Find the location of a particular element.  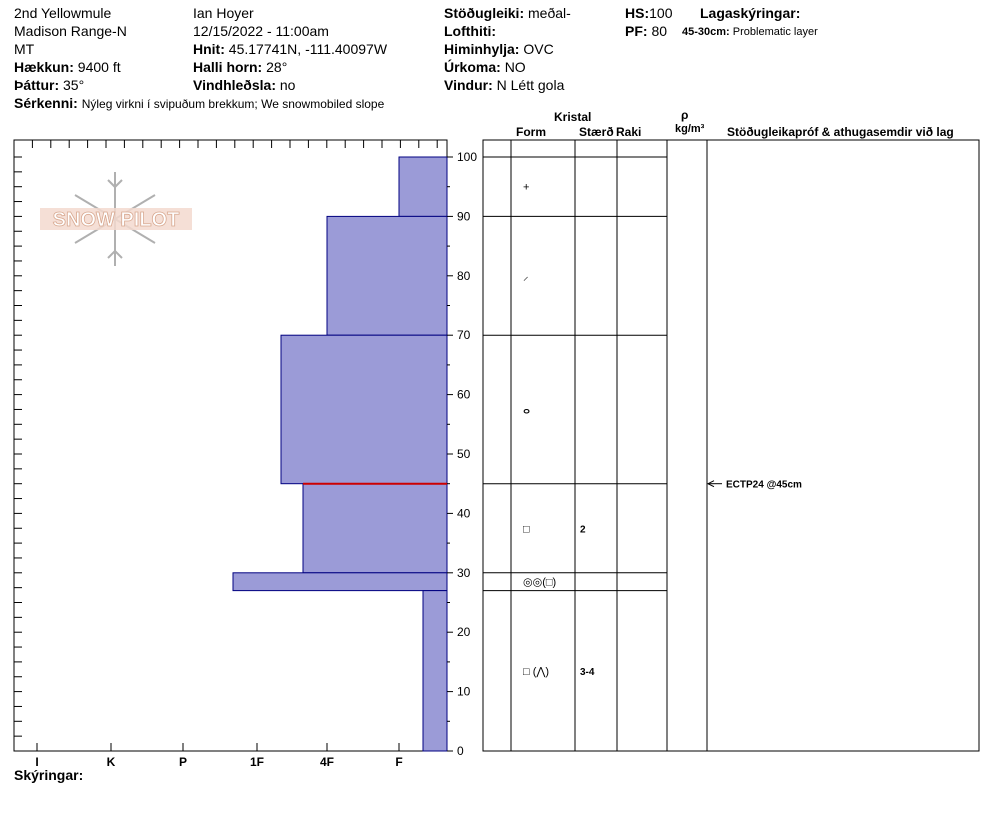

crystal-form: ◎◎(□) is located at coordinates (539, 583).